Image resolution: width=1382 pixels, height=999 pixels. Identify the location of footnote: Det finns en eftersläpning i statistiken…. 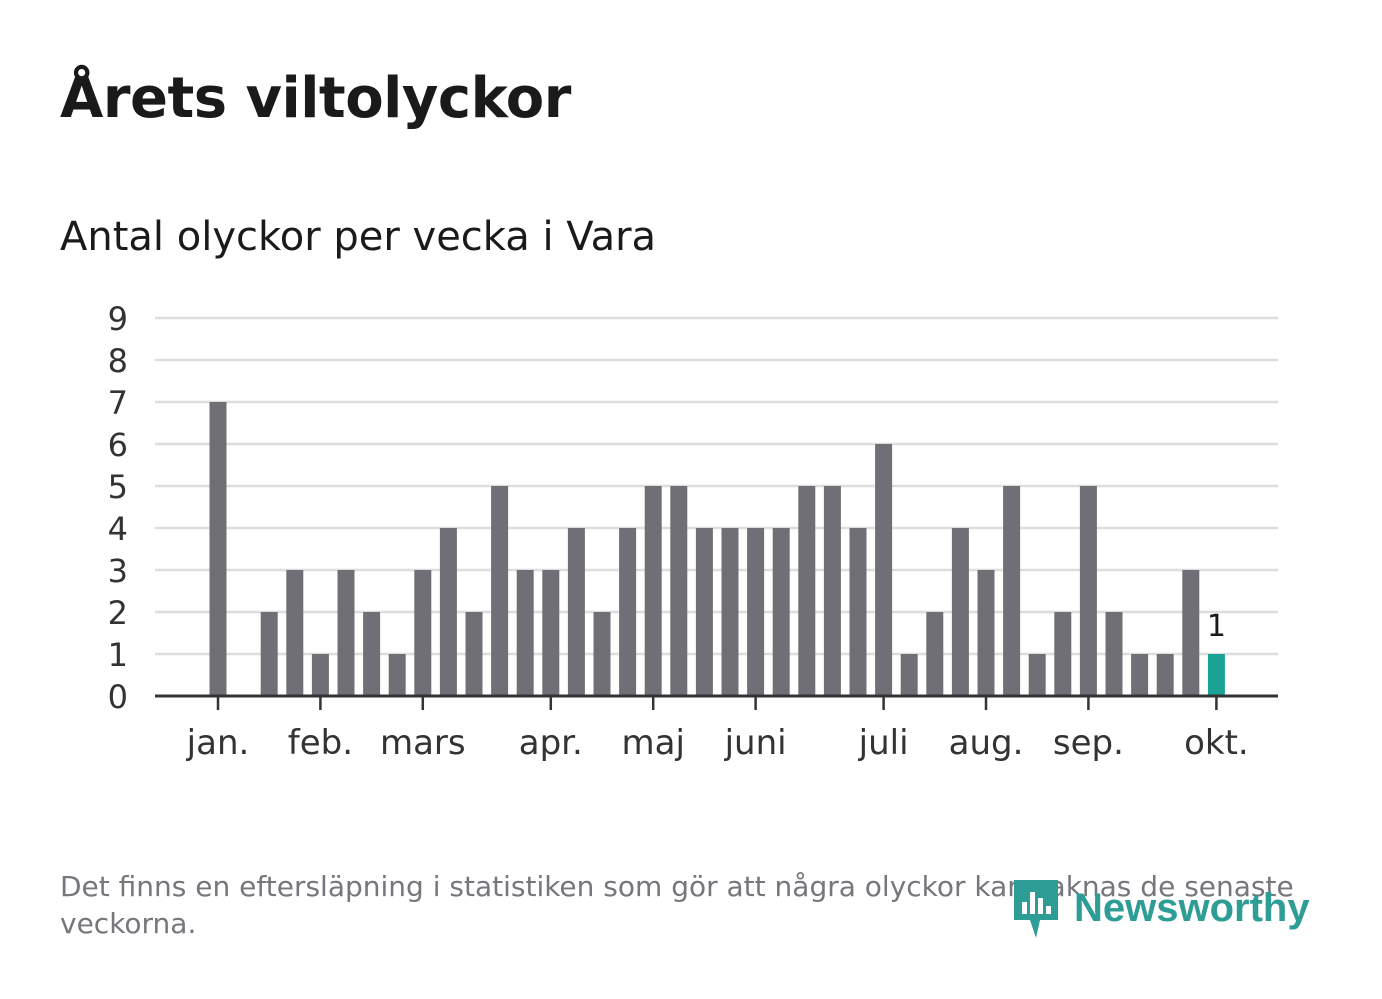
(677, 905).